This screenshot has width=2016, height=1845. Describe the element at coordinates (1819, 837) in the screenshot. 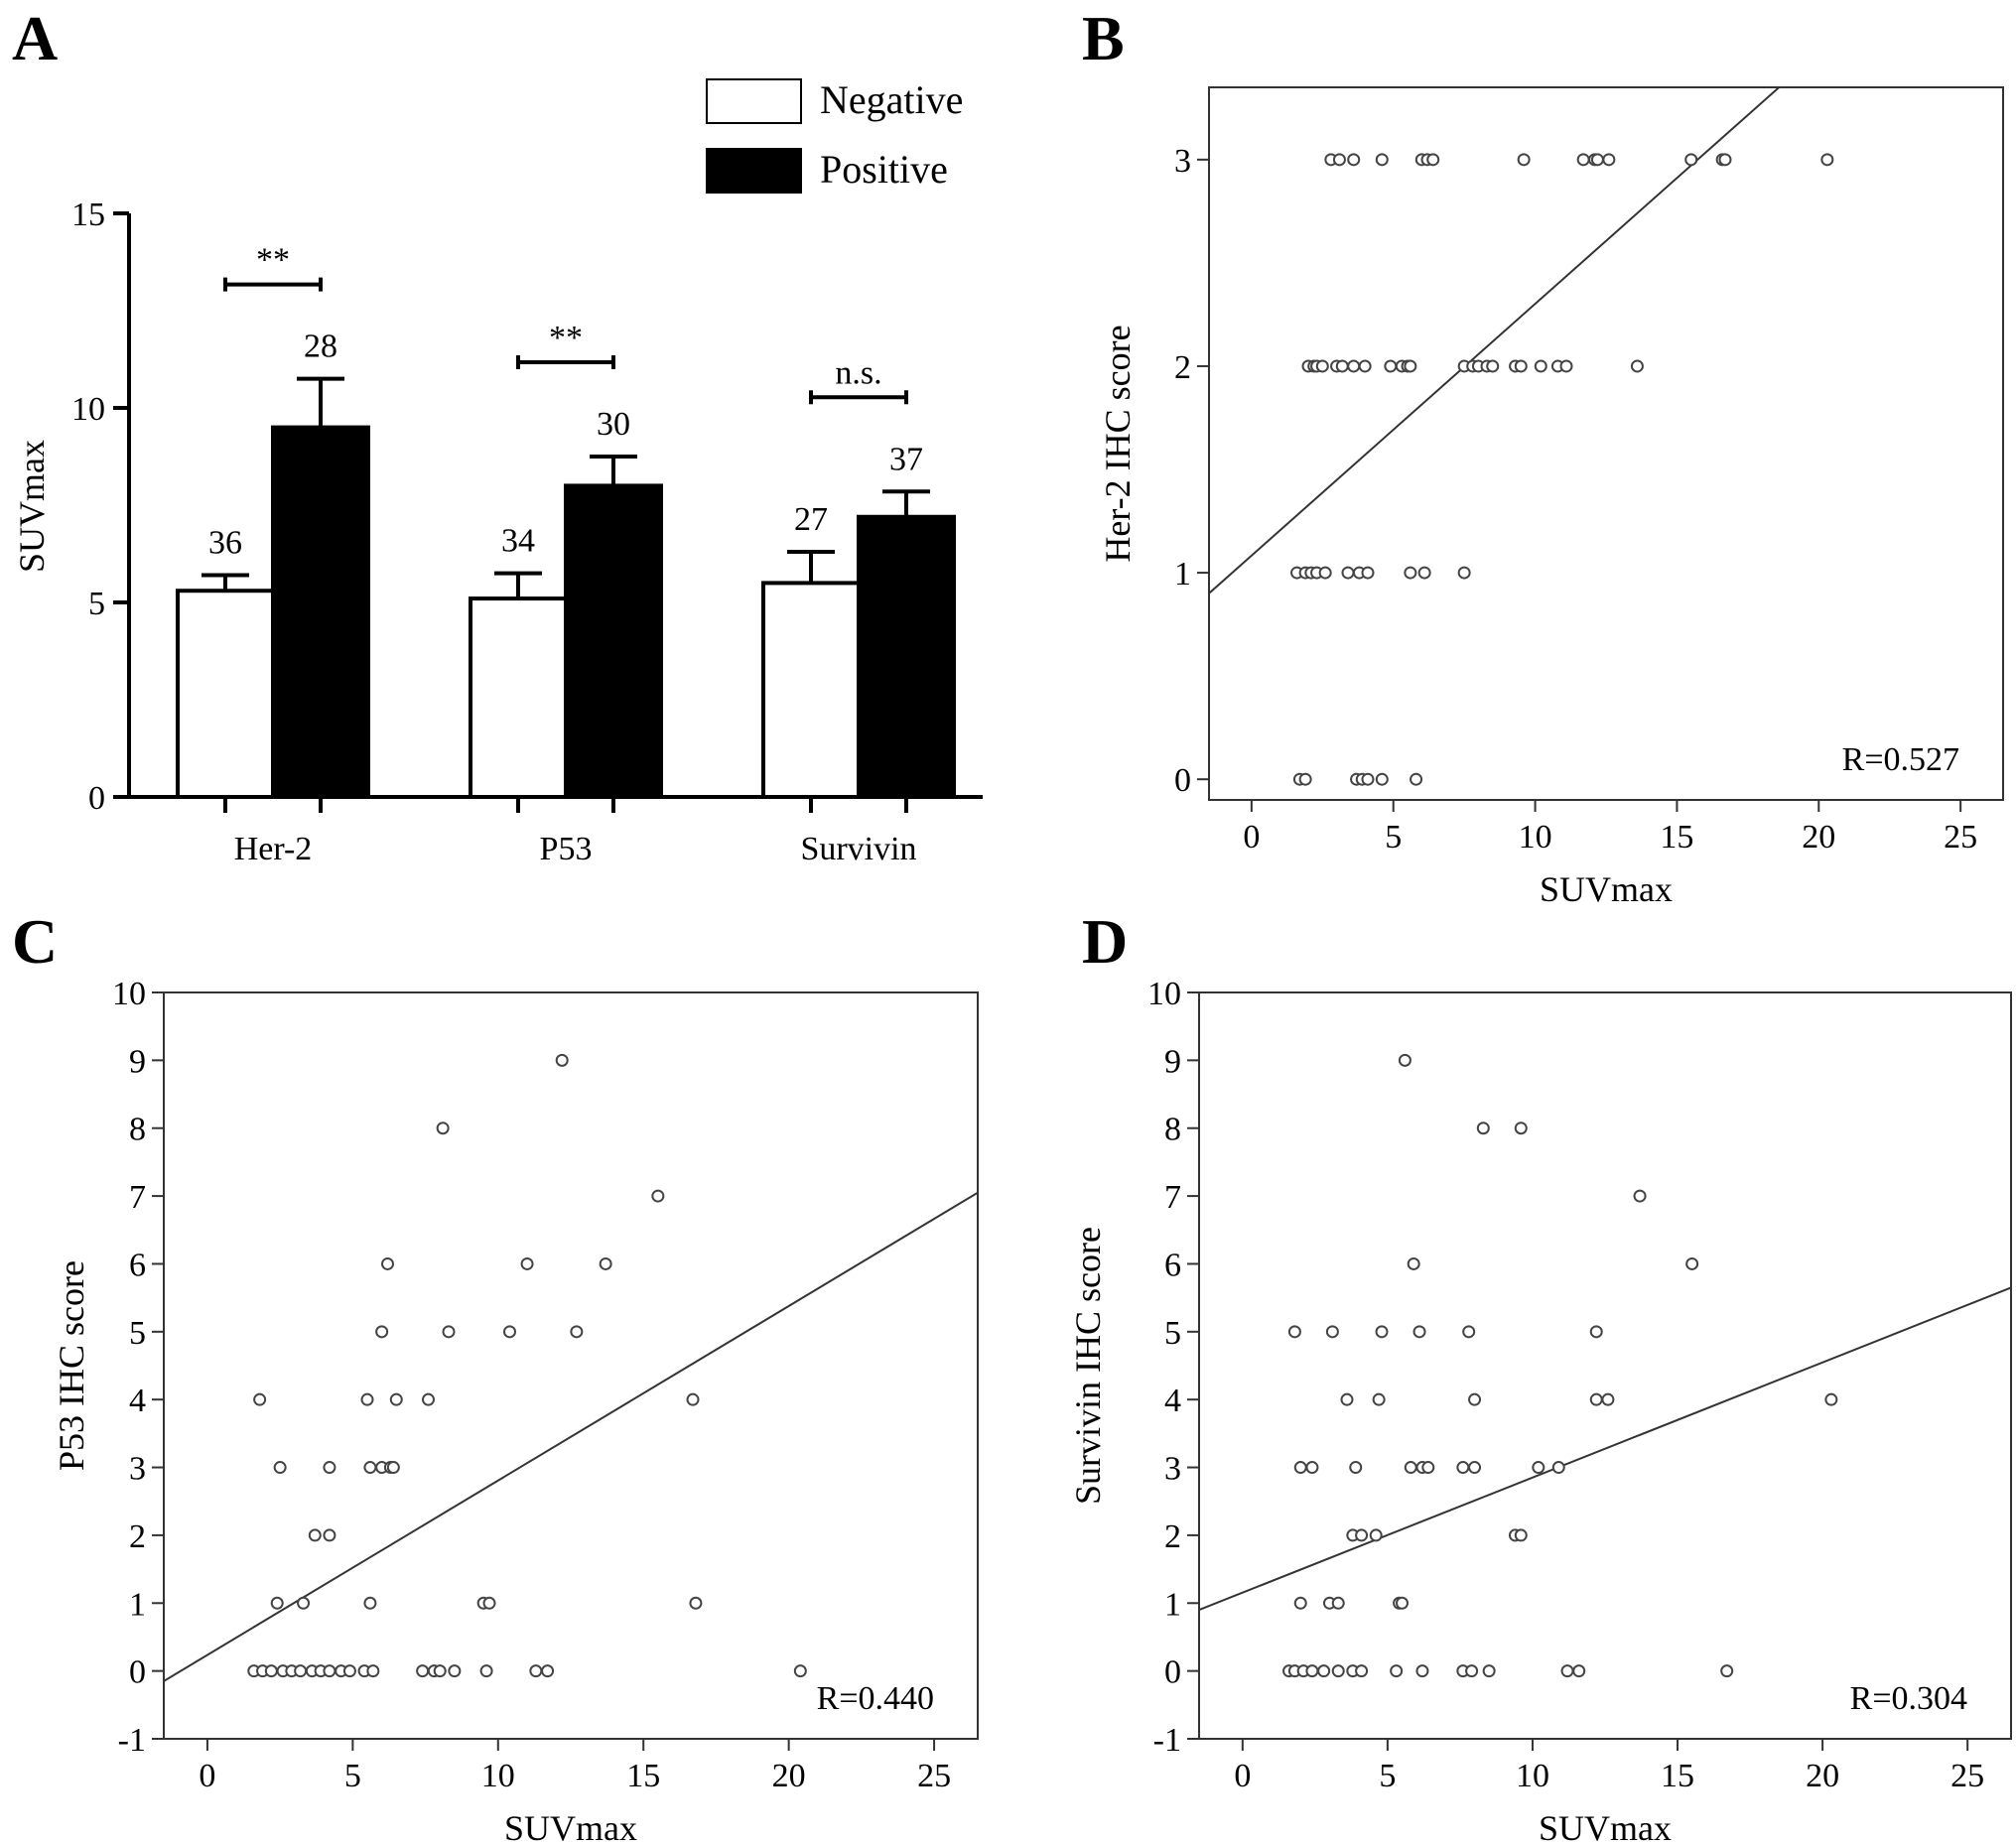

I see `x-tick-label: 20` at that location.